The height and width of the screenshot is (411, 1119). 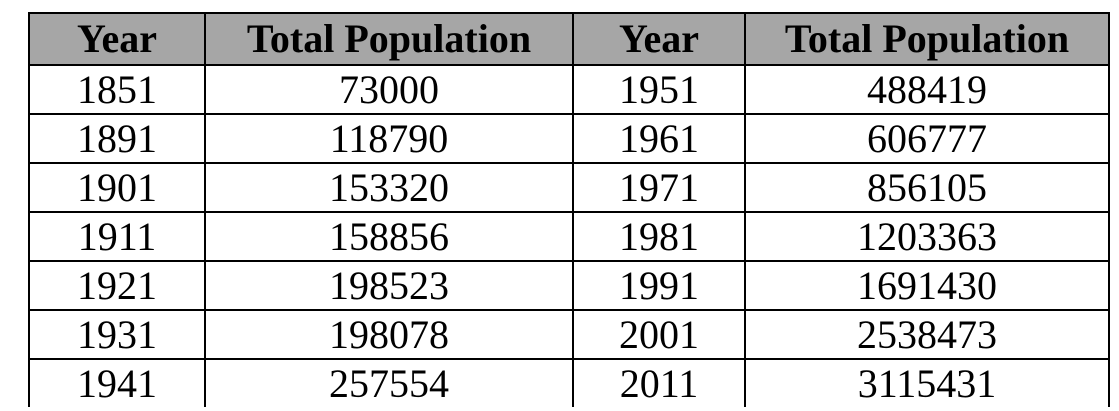 I want to click on table-row: 1941 257554 2011 3115431, so click(x=569, y=382).